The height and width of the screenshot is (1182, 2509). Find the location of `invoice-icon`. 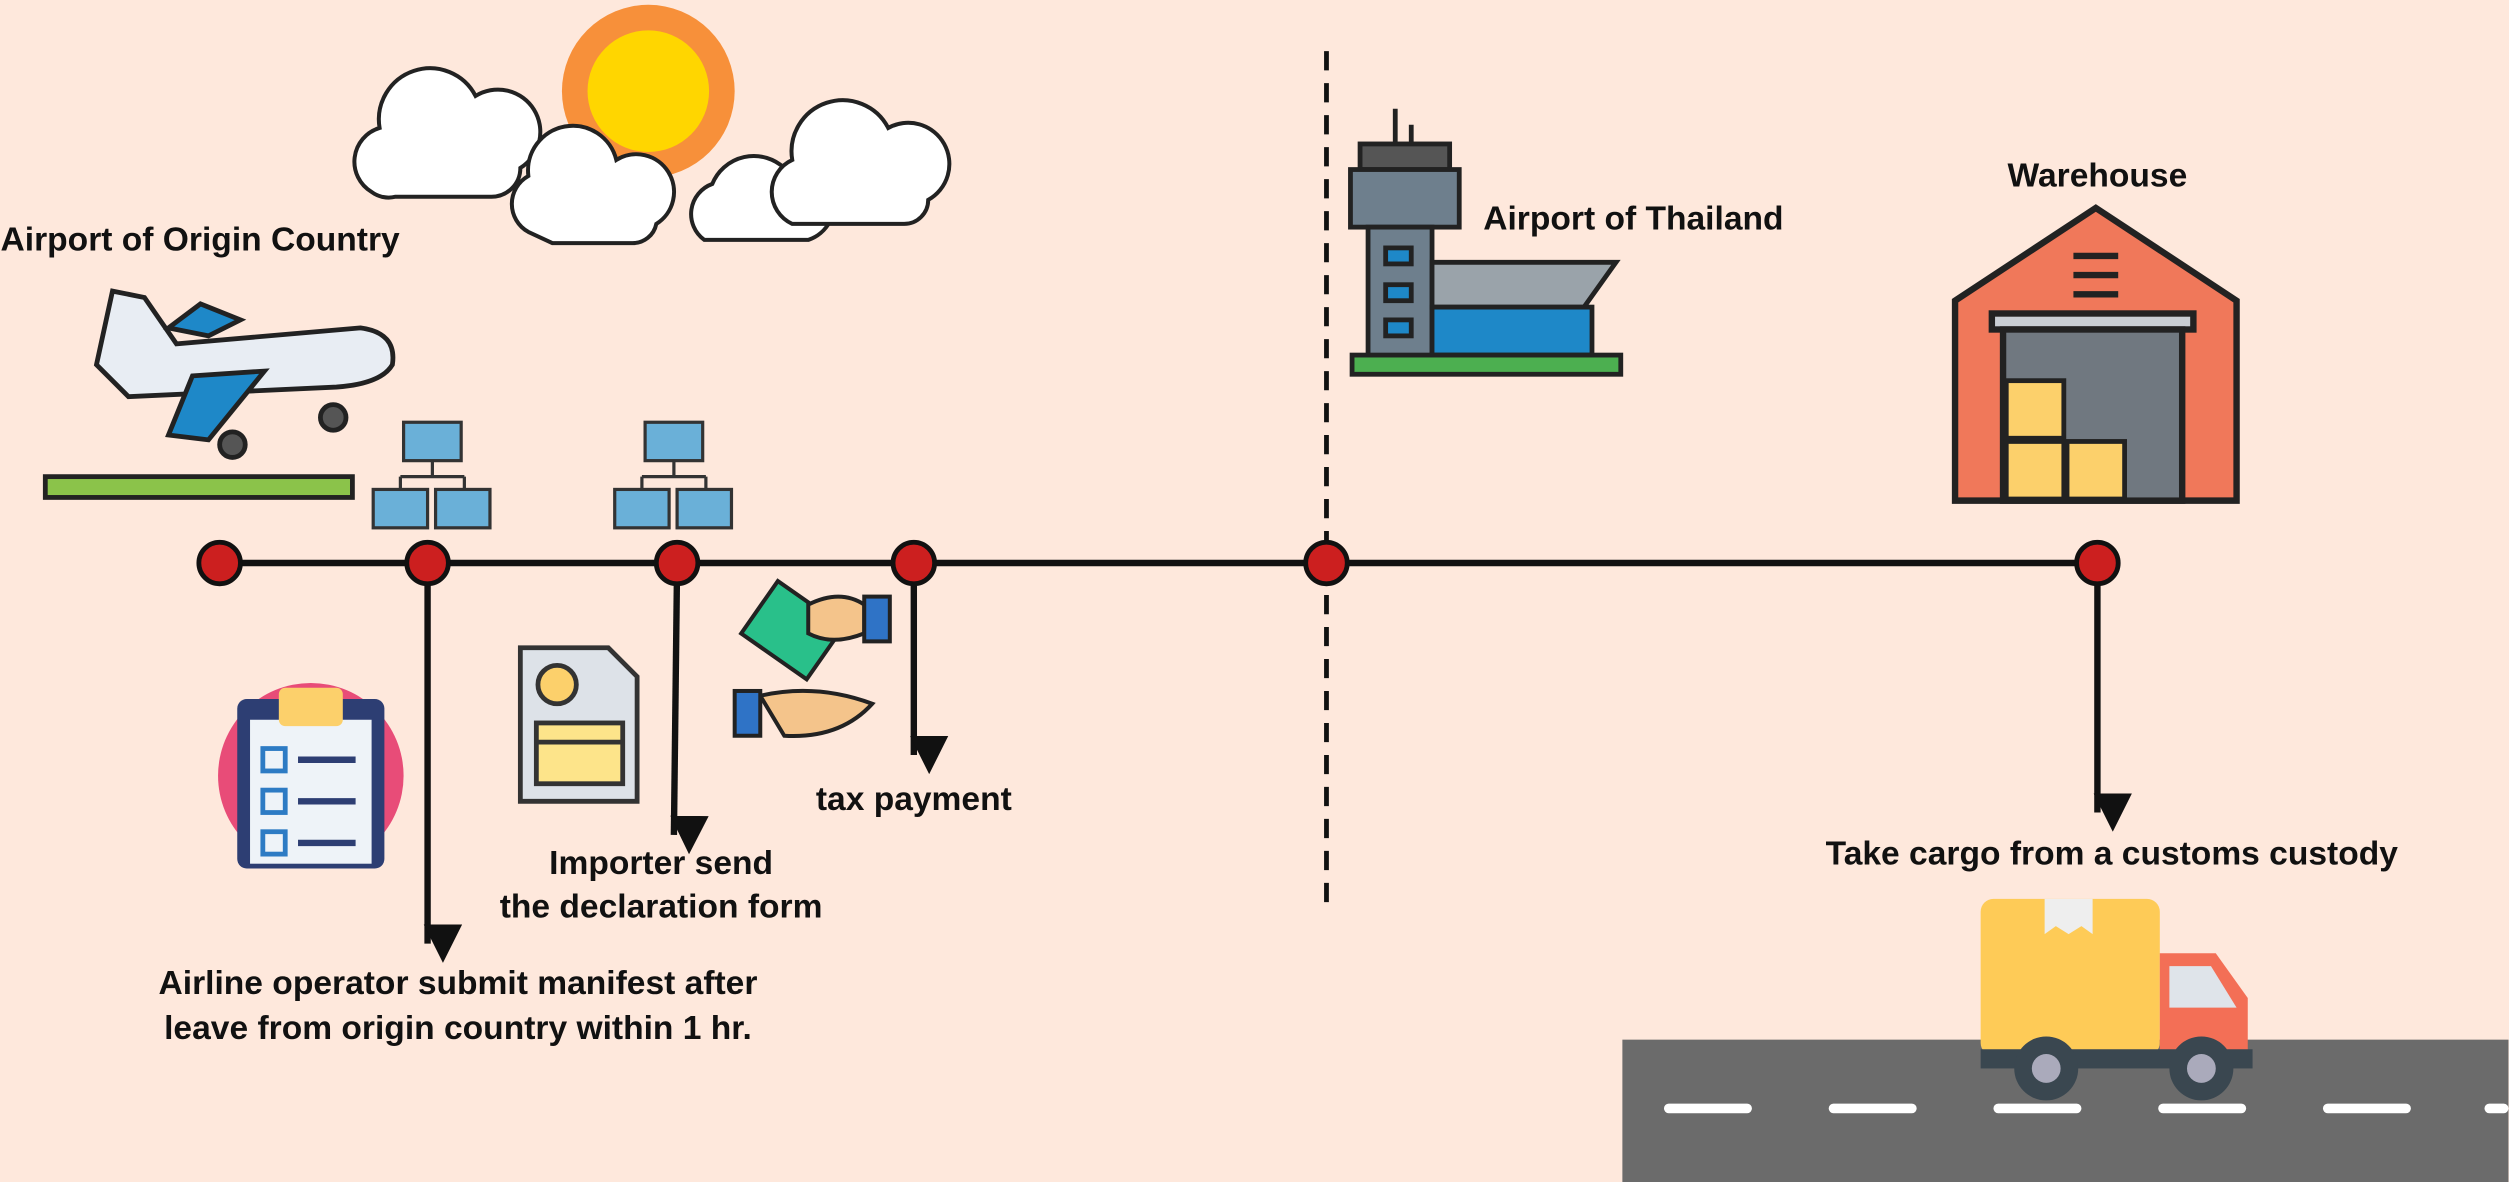

invoice-icon is located at coordinates (578, 724).